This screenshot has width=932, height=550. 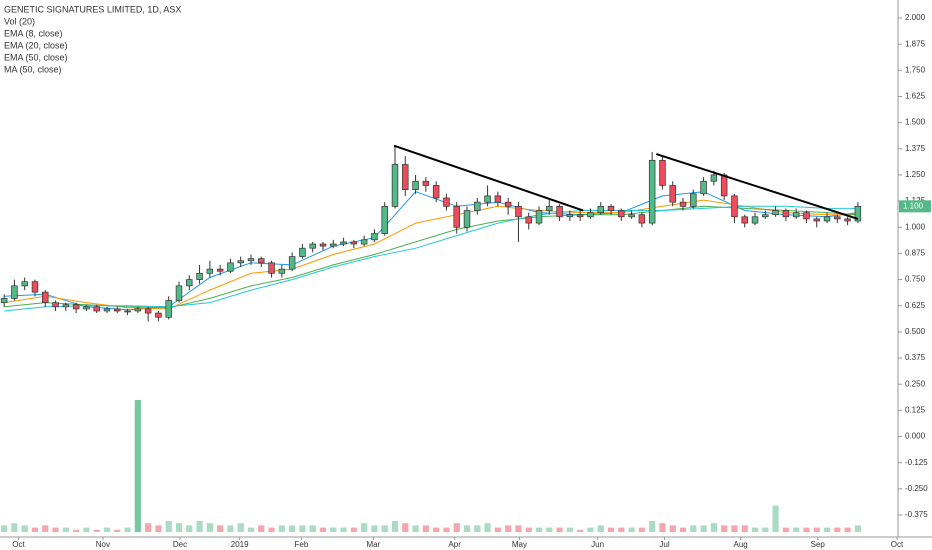 What do you see at coordinates (664, 544) in the screenshot?
I see `x-tick-label: Jul` at bounding box center [664, 544].